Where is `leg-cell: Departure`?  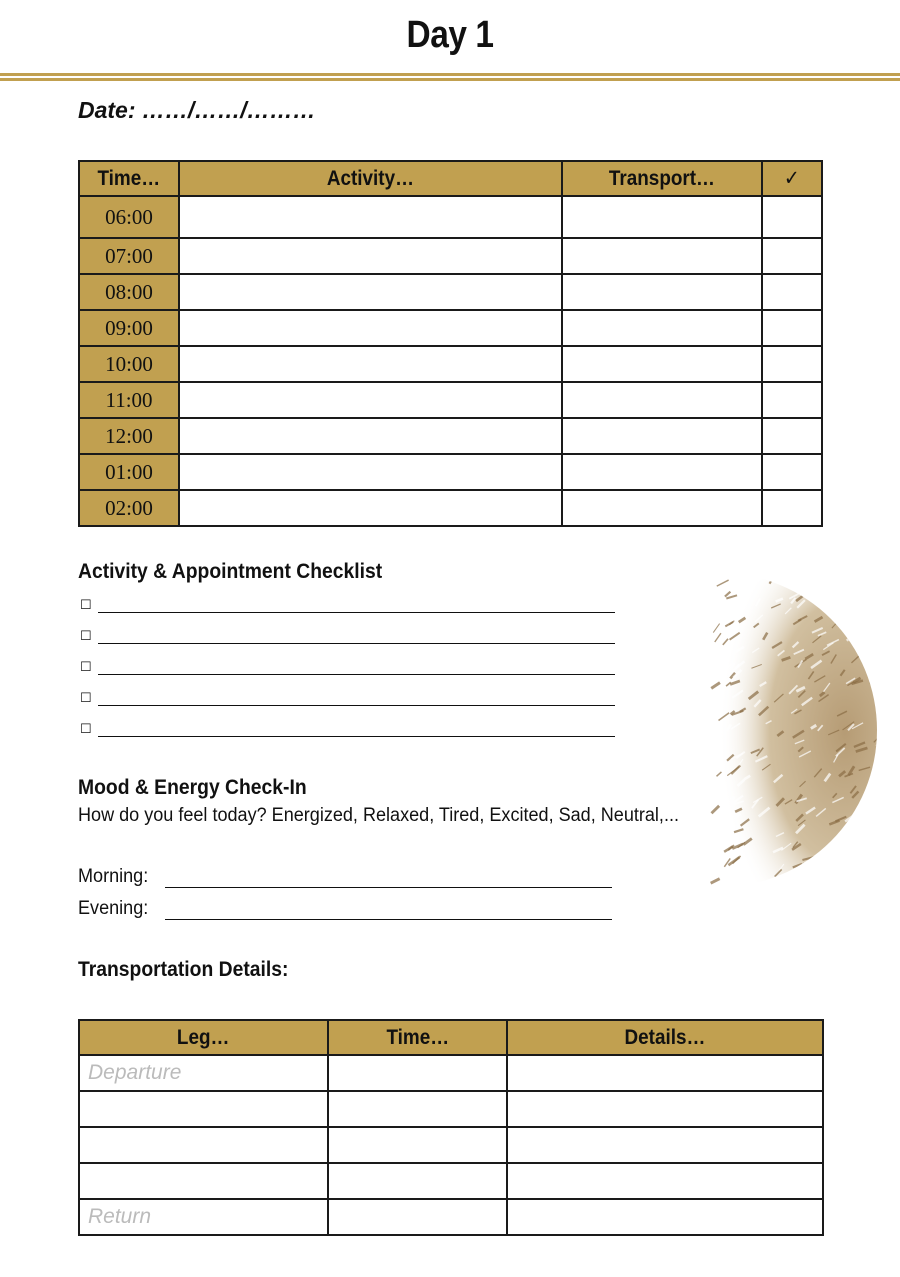
leg-cell: Departure is located at coordinates (203, 1073).